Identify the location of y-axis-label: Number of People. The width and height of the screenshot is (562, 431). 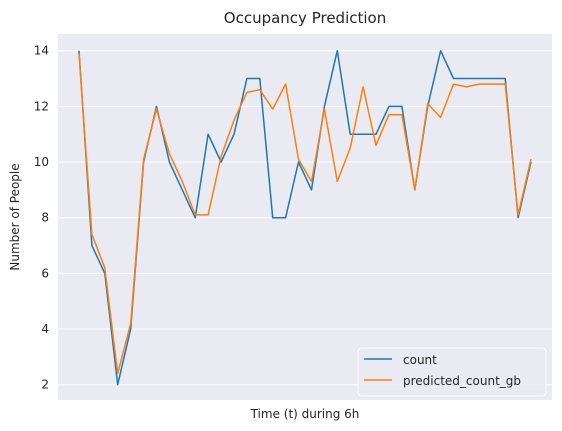
(15, 216).